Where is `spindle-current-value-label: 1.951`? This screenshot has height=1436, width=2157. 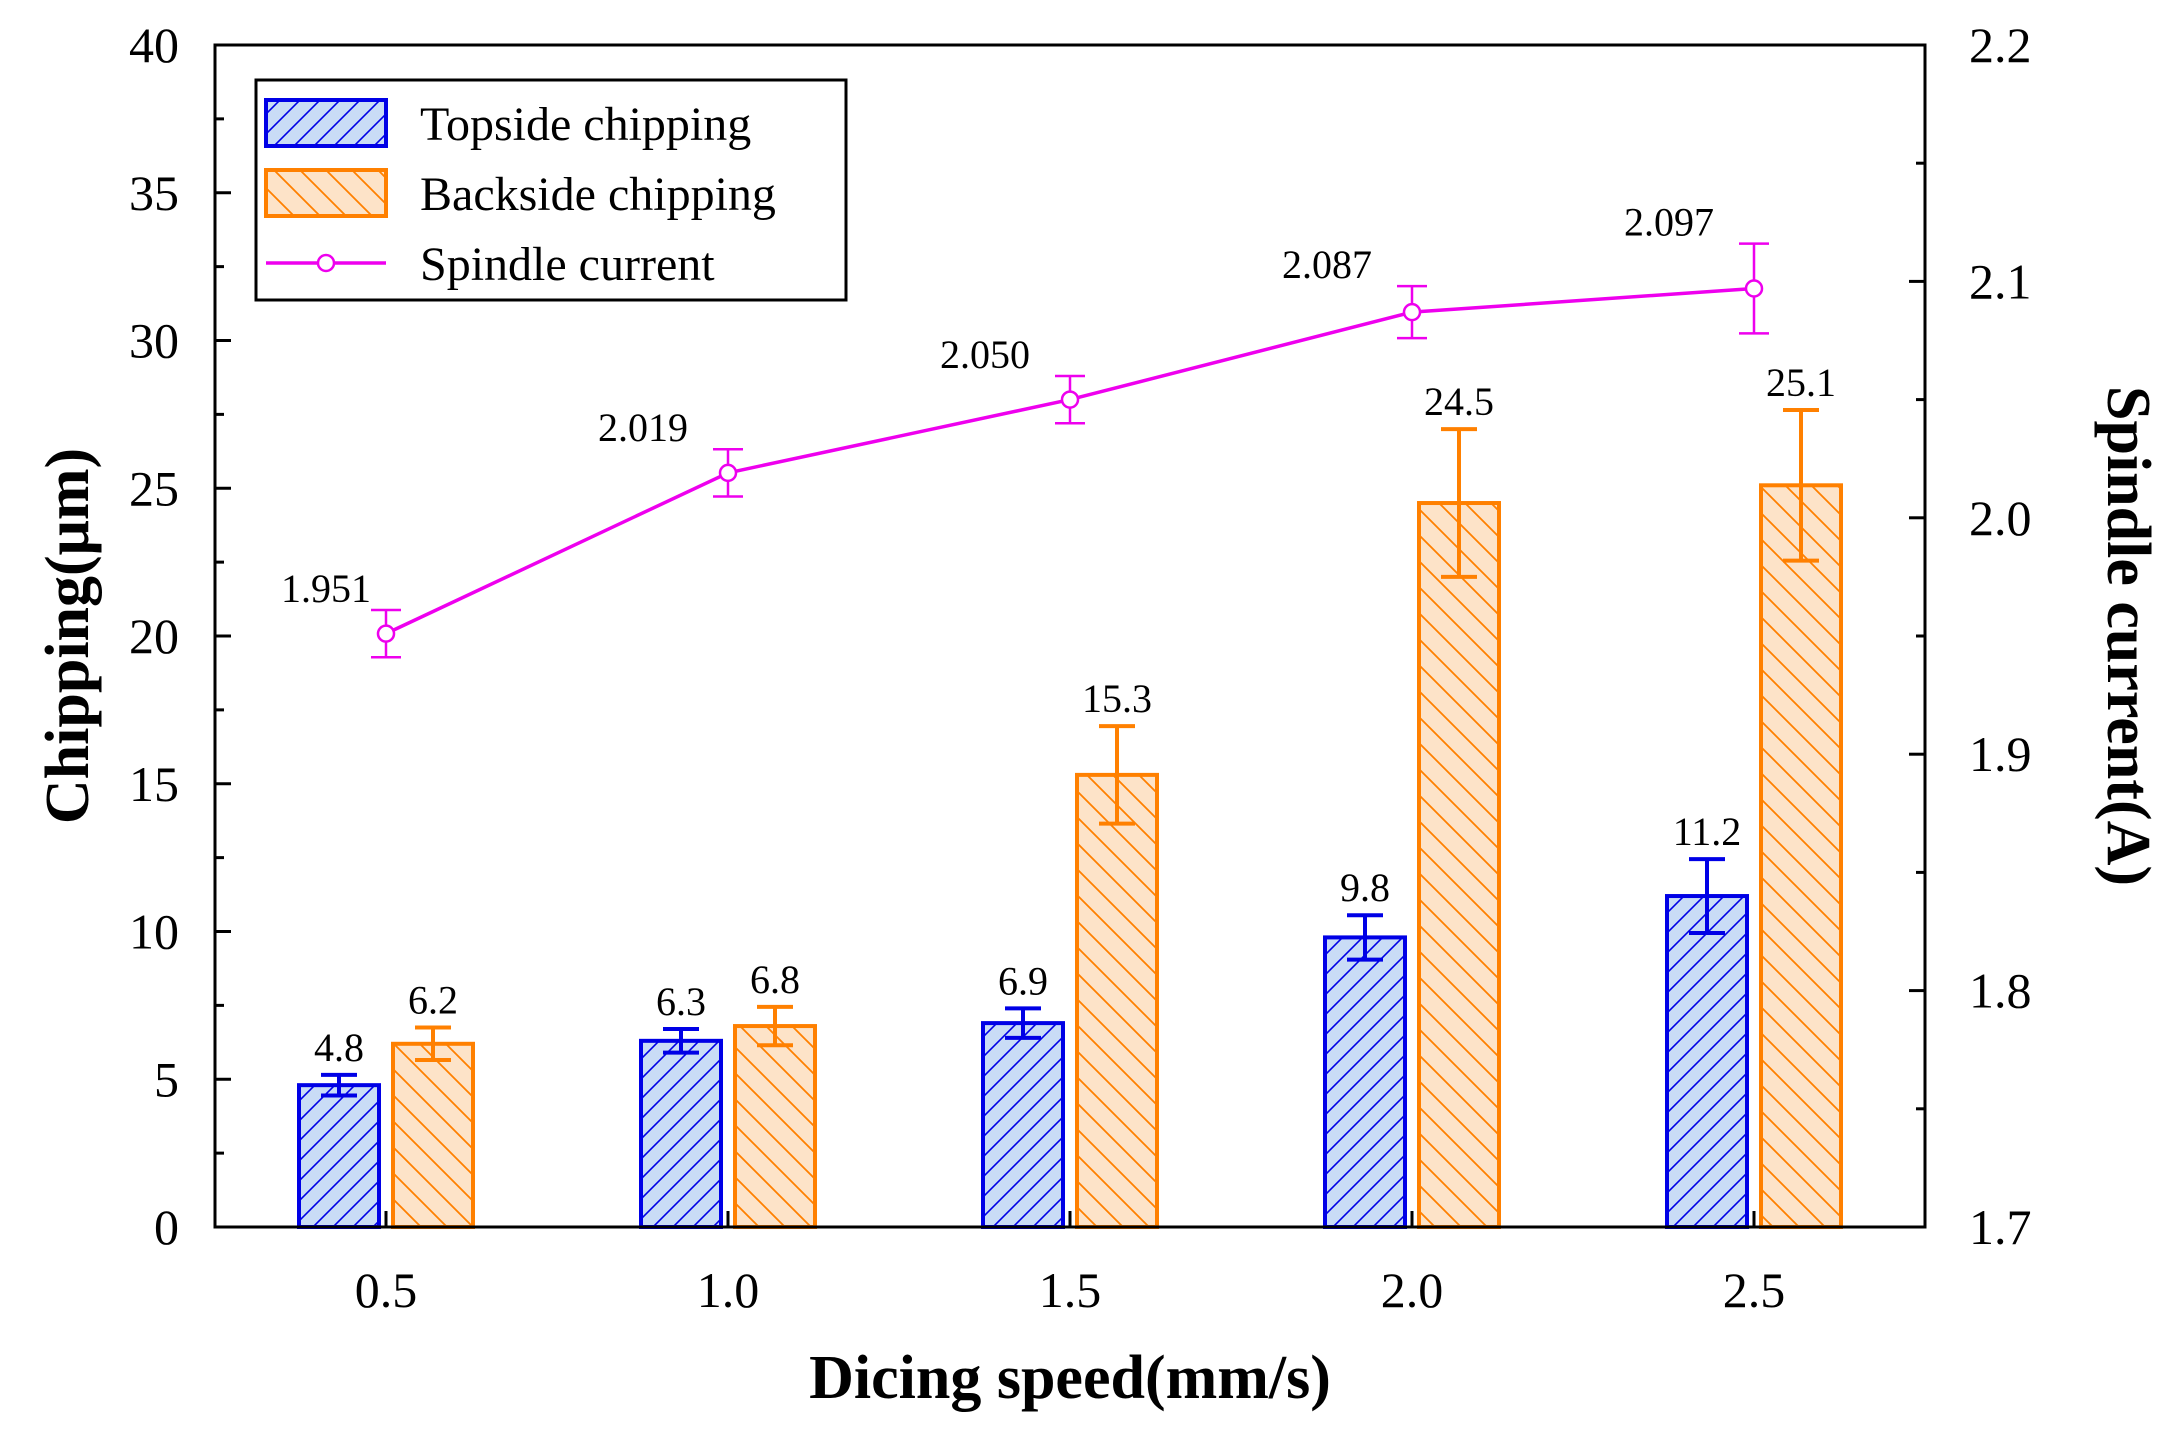 spindle-current-value-label: 1.951 is located at coordinates (326, 588).